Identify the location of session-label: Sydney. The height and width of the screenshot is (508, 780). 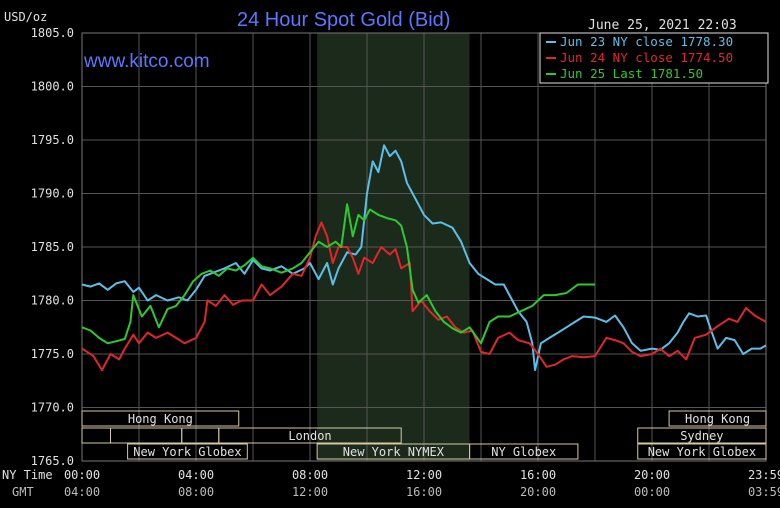
(701, 436).